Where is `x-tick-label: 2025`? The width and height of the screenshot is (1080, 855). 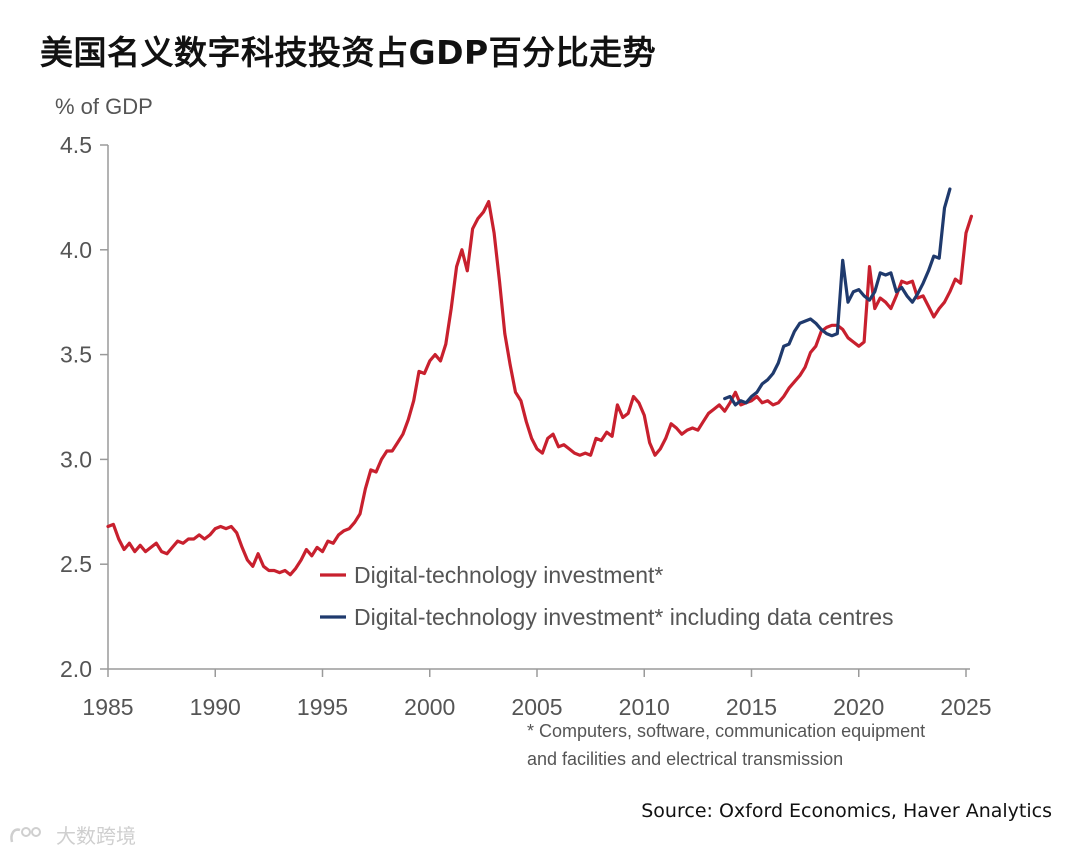
x-tick-label: 2025 is located at coordinates (965, 707).